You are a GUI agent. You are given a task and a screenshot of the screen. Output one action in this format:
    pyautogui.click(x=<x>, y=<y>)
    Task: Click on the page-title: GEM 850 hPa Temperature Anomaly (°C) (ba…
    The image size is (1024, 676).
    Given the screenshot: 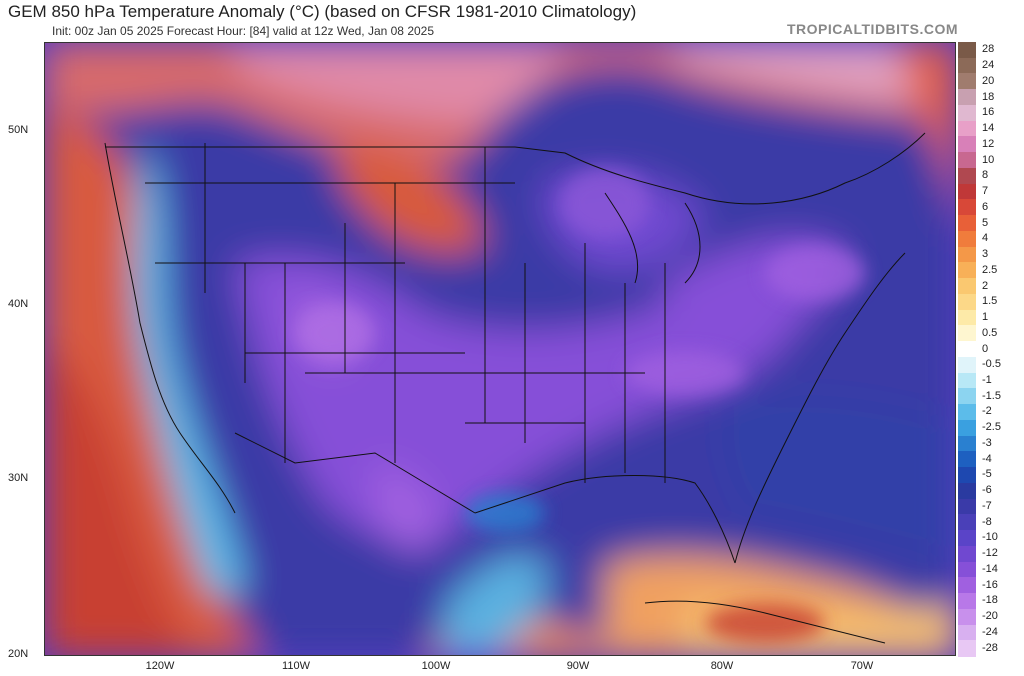 What is the action you would take?
    pyautogui.click(x=322, y=11)
    